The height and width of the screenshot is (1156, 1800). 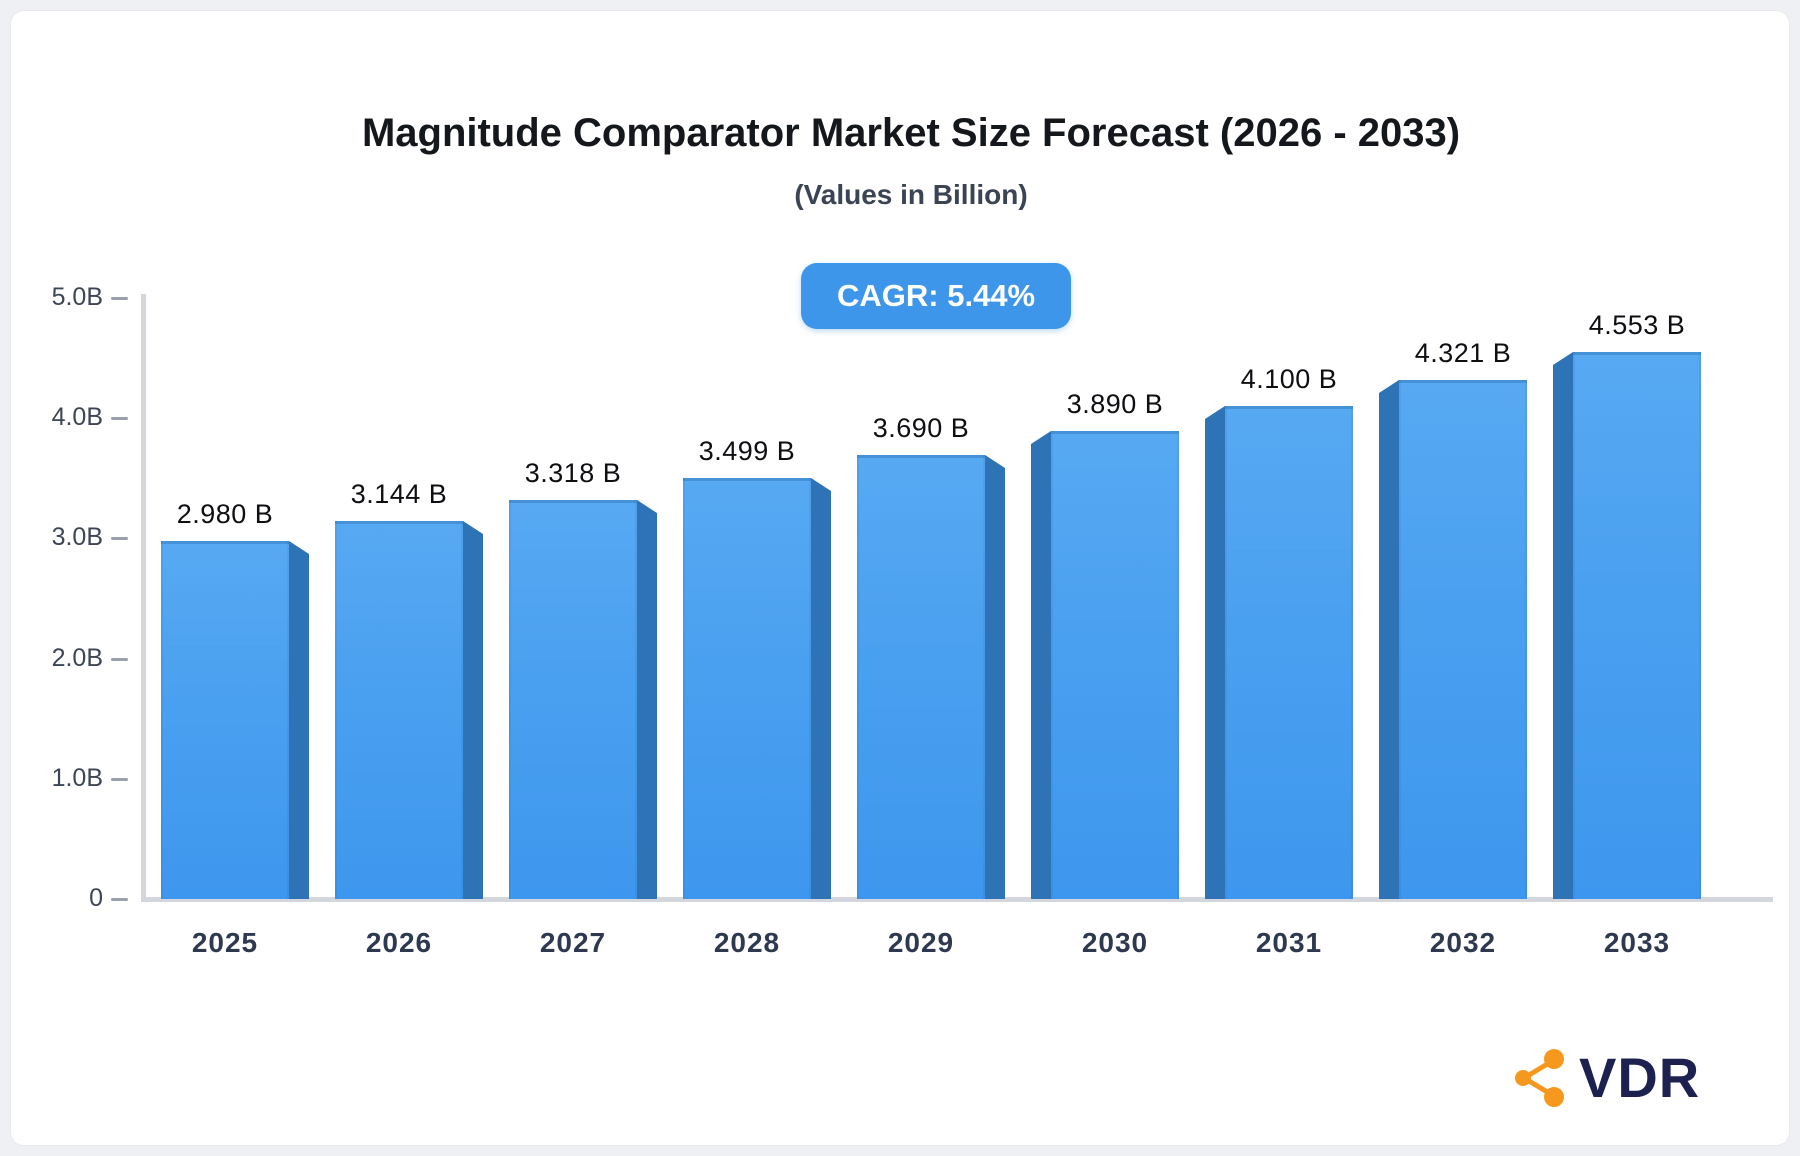 I want to click on x-axis-label-2026: 2026, so click(x=399, y=942).